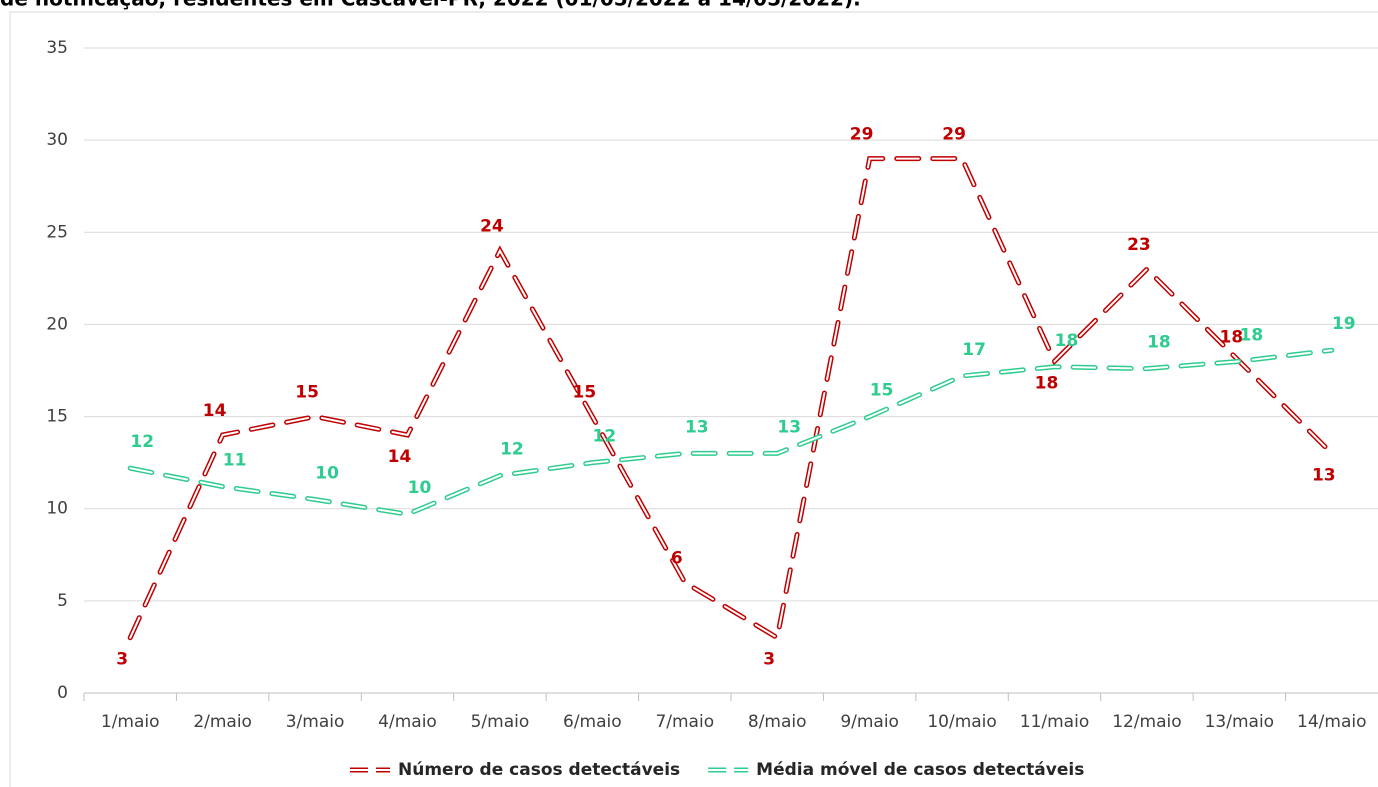  Describe the element at coordinates (57, 509) in the screenshot. I see `y-tick-label: 10` at that location.